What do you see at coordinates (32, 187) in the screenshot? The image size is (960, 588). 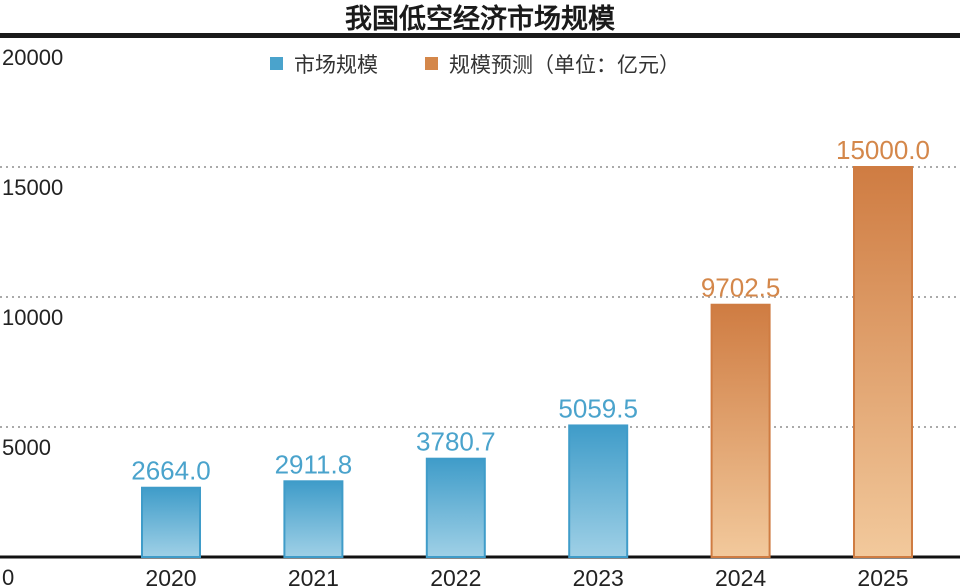 I see `y-tick-label: 15000` at bounding box center [32, 187].